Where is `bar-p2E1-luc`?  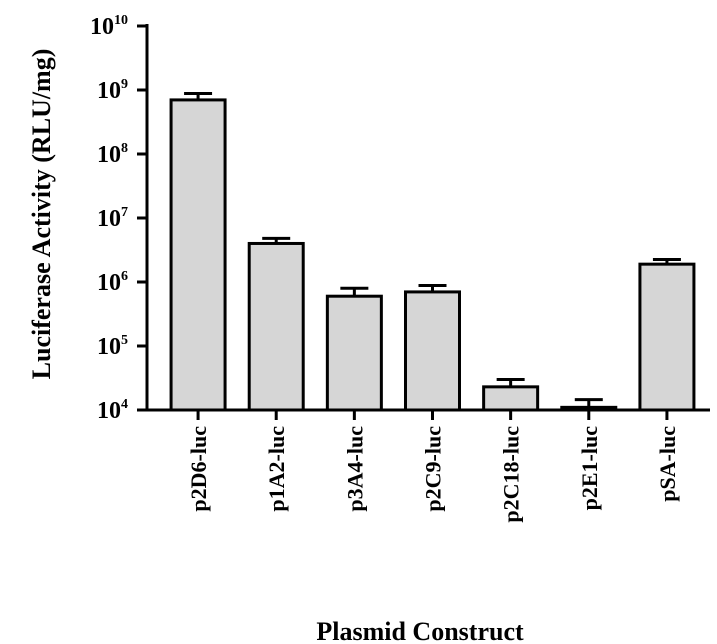
bar-p2E1-luc is located at coordinates (589, 408).